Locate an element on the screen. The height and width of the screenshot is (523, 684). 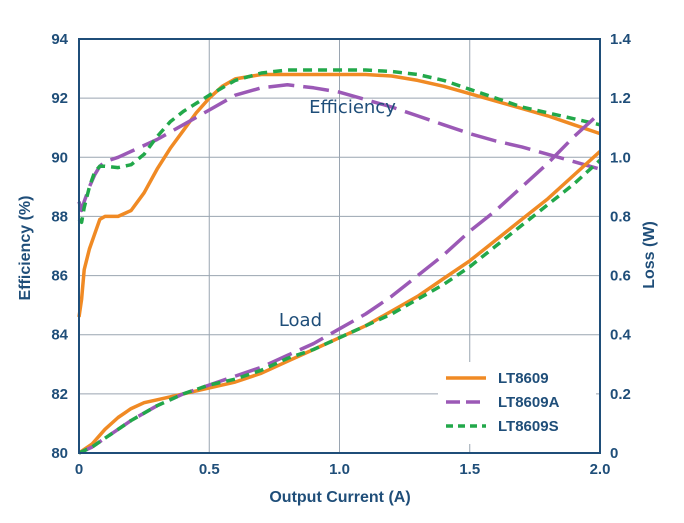
legend-background is located at coordinates (517, 403).